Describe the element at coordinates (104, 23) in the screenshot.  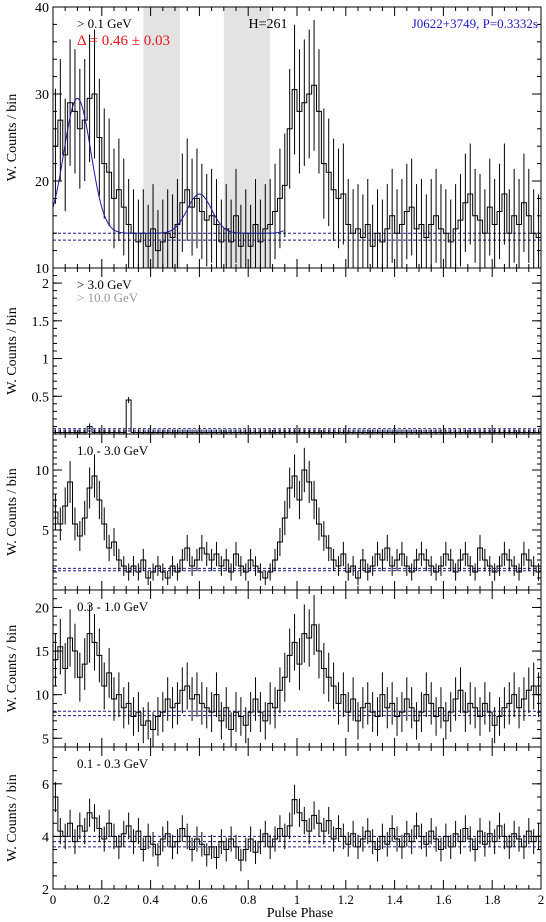
I see `energy-range-label: > 0.1 GeV` at that location.